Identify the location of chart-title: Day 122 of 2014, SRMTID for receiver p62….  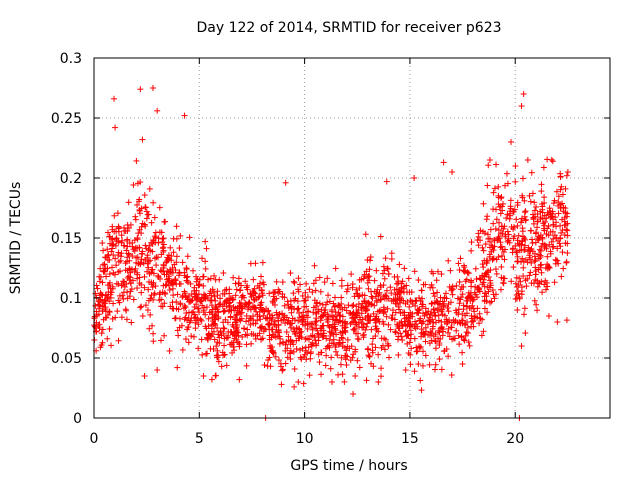
(348, 28).